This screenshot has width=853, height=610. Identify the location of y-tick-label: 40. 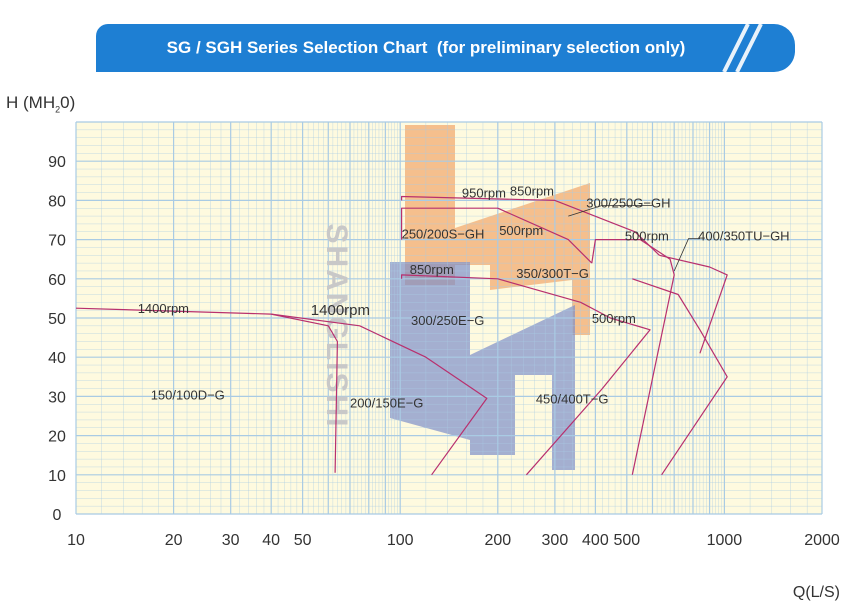
(57, 358).